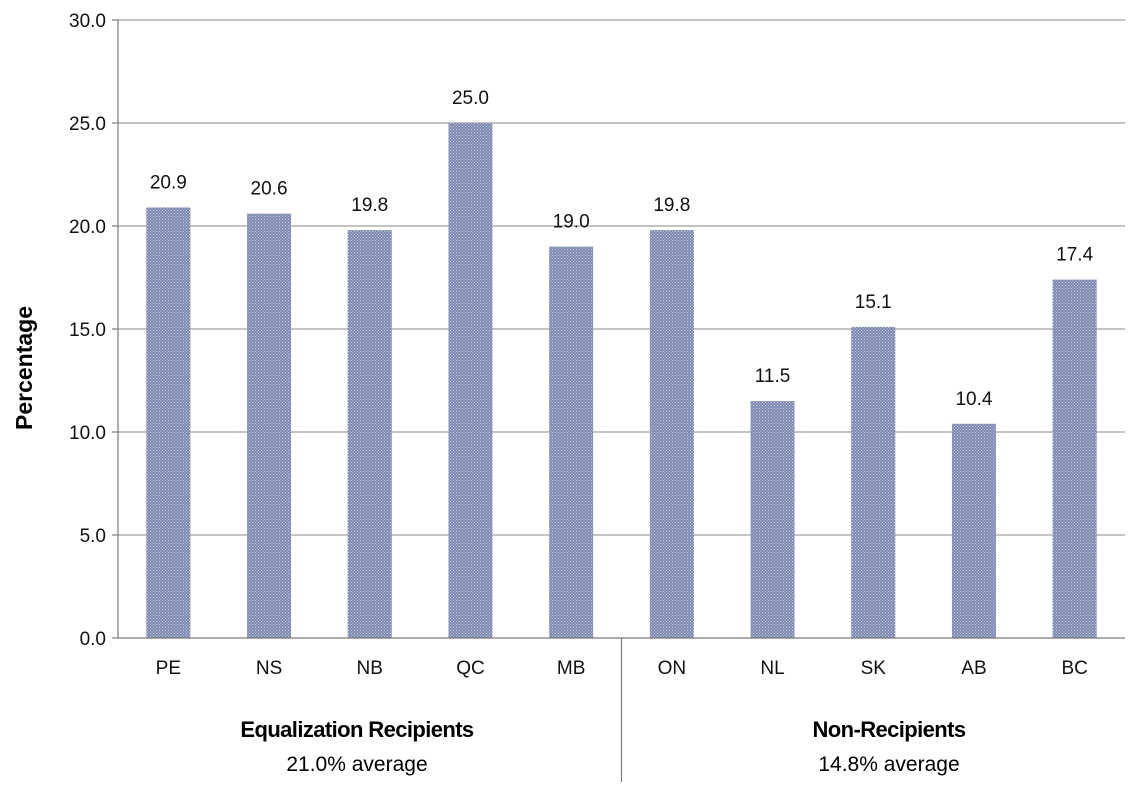 The width and height of the screenshot is (1135, 785). Describe the element at coordinates (470, 668) in the screenshot. I see `x-tick-label-qc: QC` at that location.